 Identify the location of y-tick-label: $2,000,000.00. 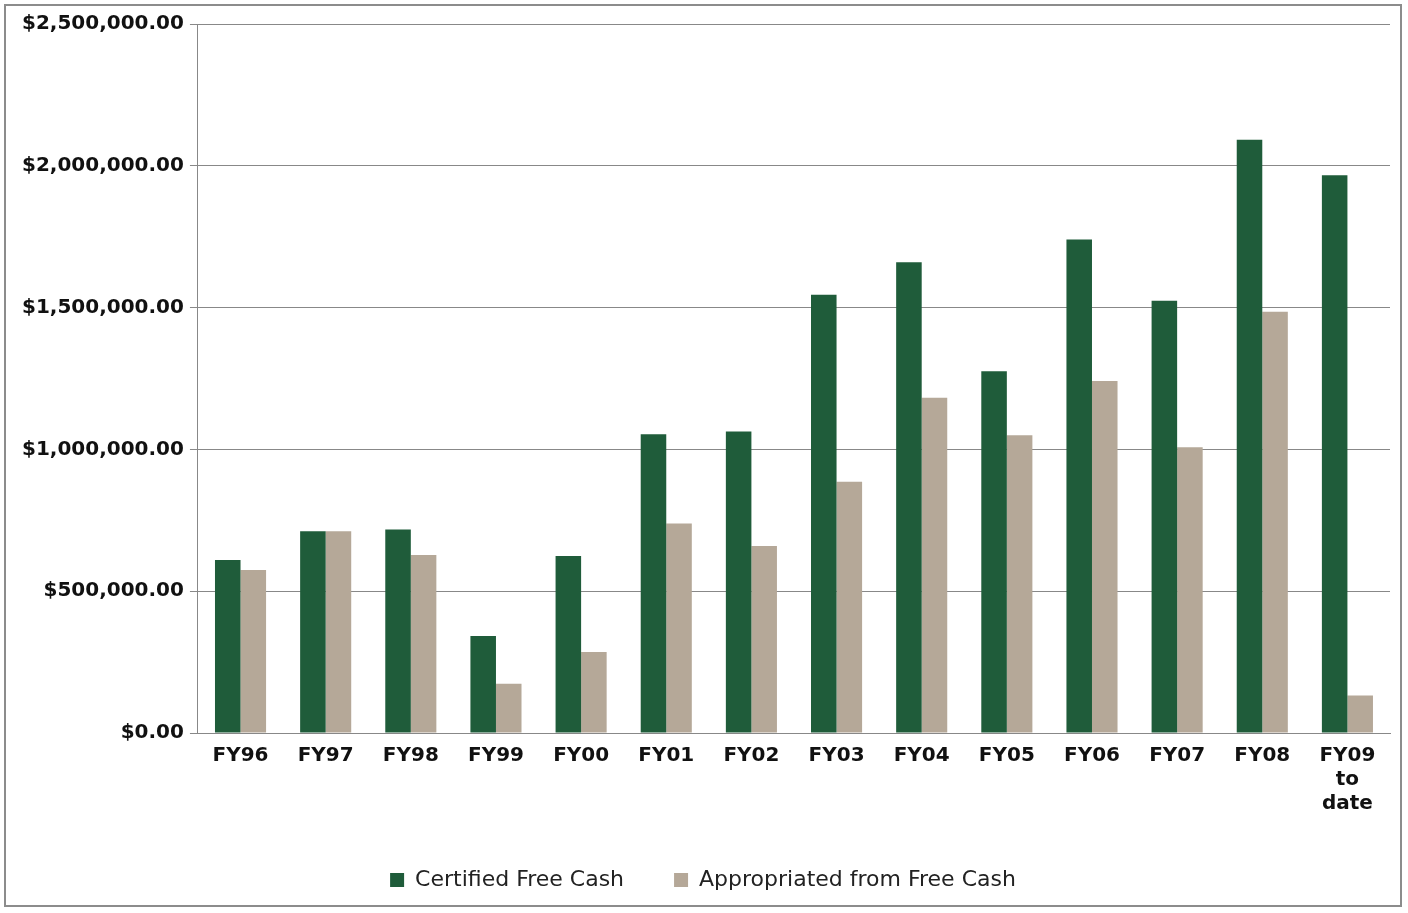
(103, 164).